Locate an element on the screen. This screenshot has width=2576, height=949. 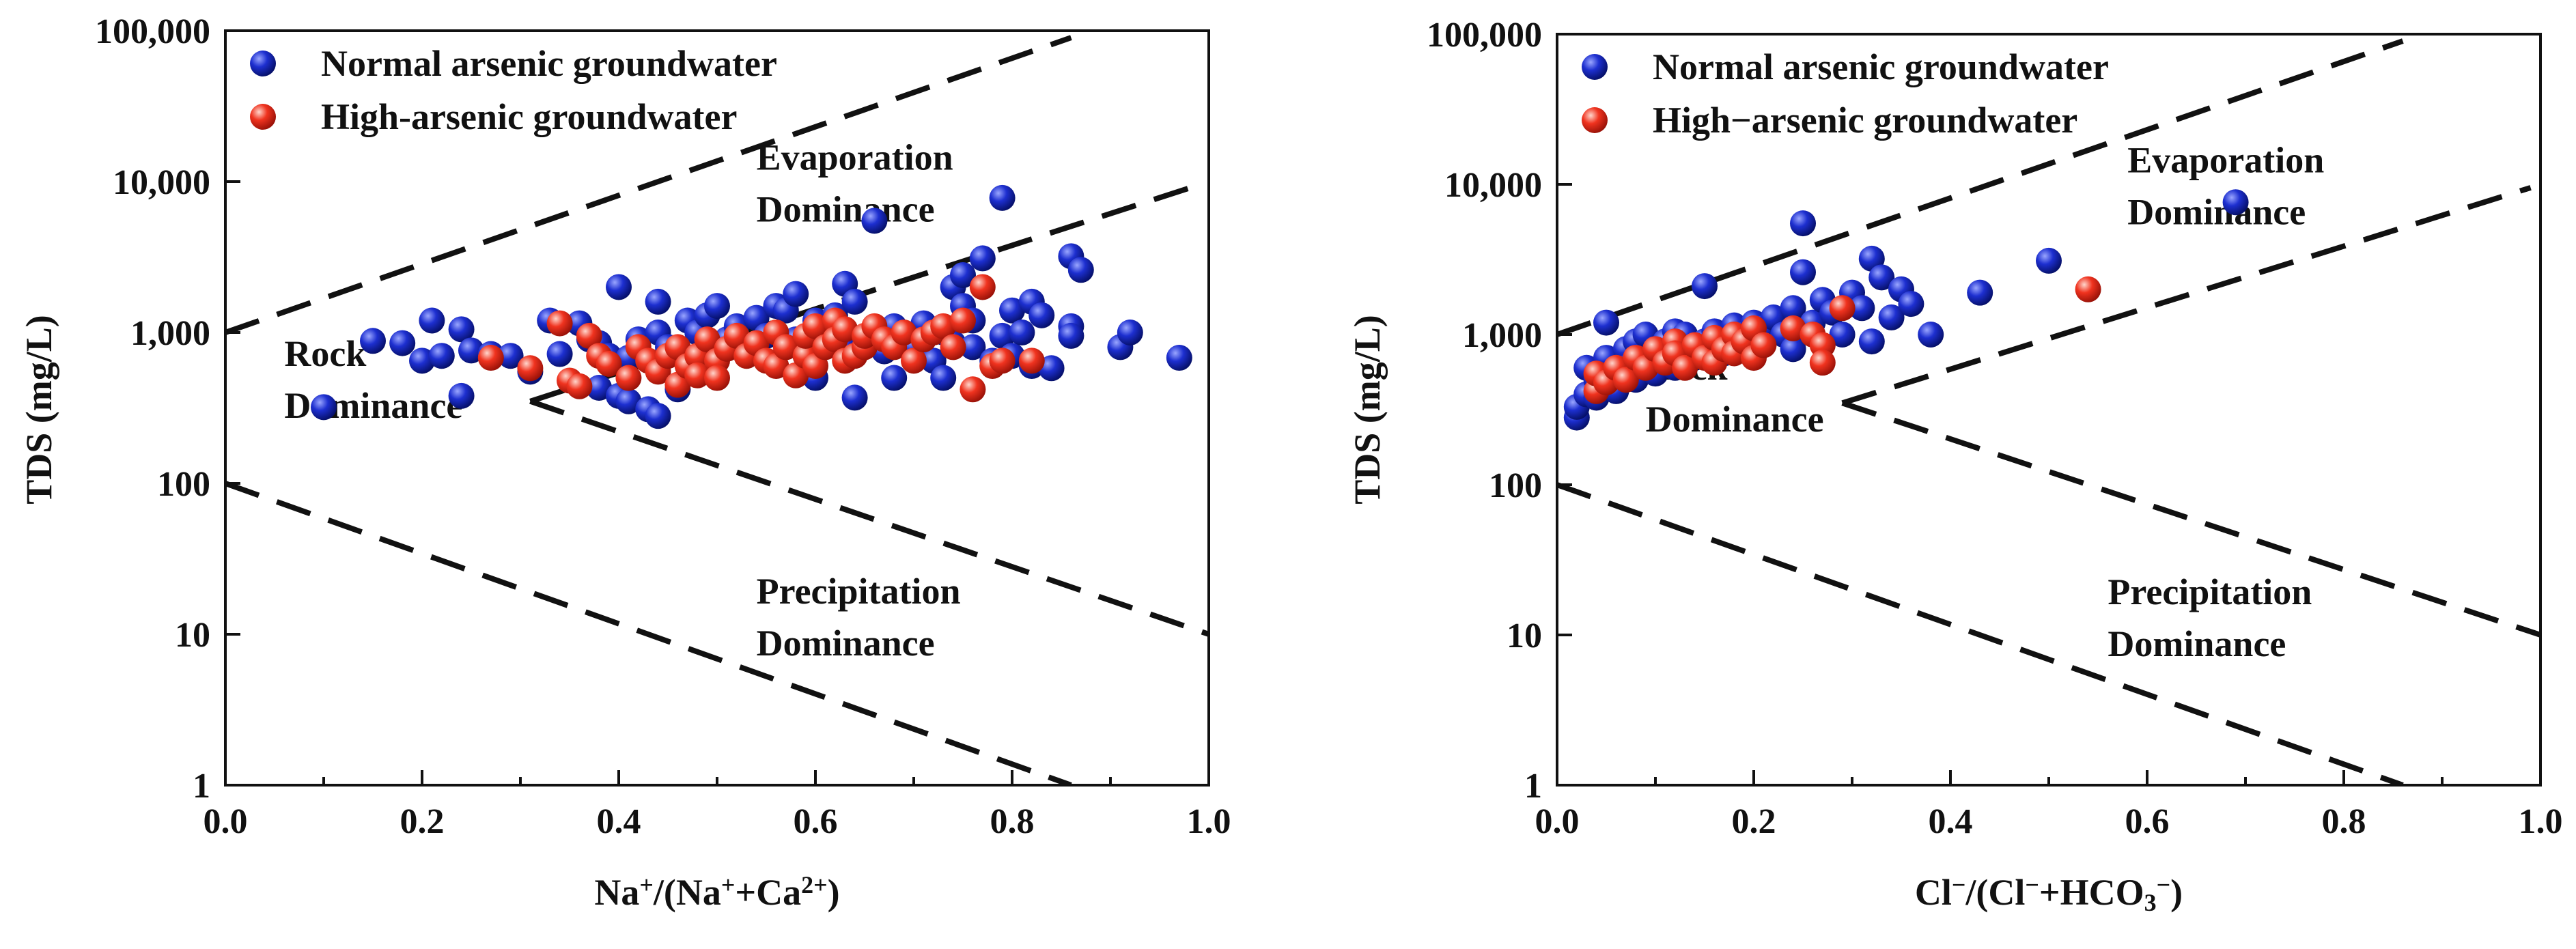
series-0-points is located at coordinates (751, 307).